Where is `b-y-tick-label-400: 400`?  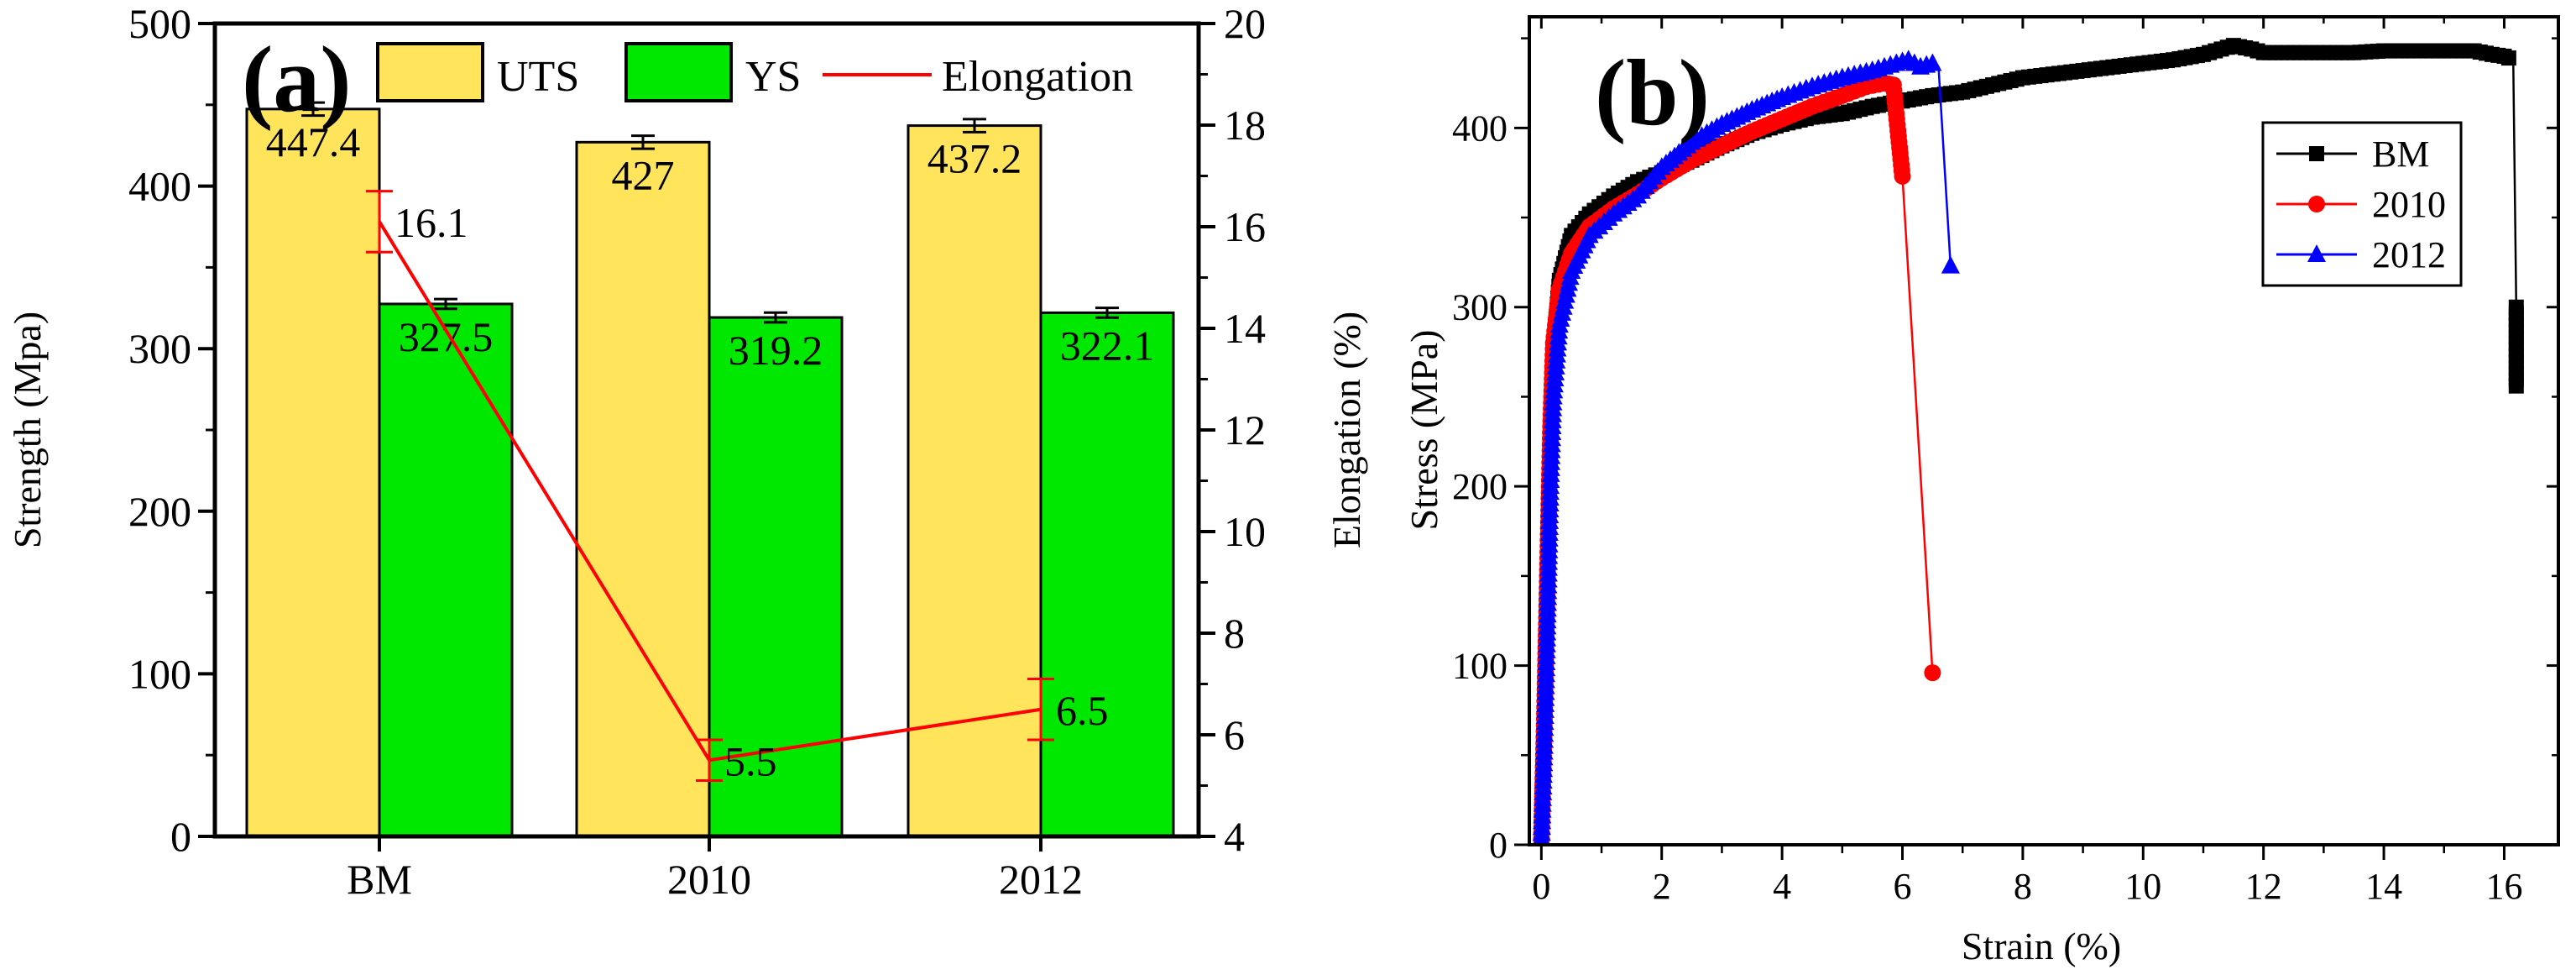
b-y-tick-label-400: 400 is located at coordinates (1479, 128).